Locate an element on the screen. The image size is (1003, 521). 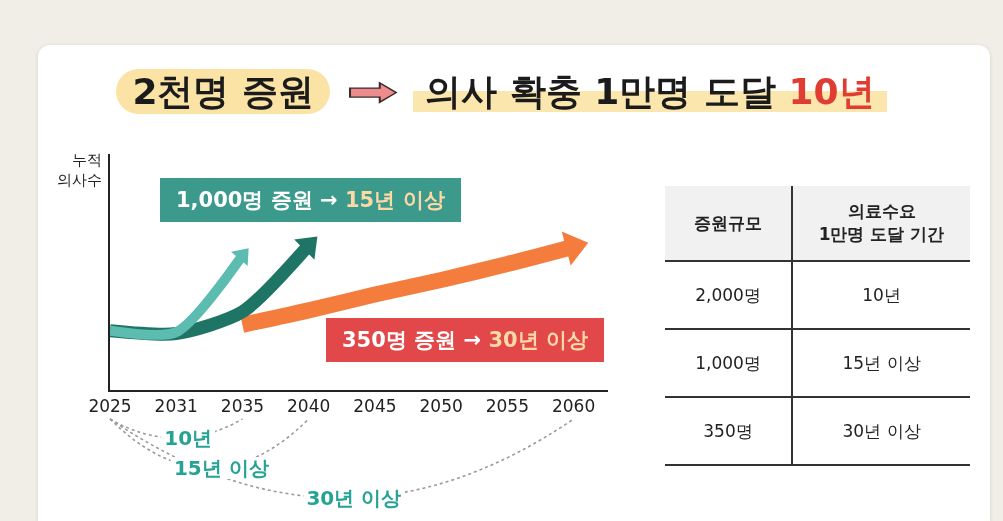
x-tick-label: 2055 is located at coordinates (507, 406).